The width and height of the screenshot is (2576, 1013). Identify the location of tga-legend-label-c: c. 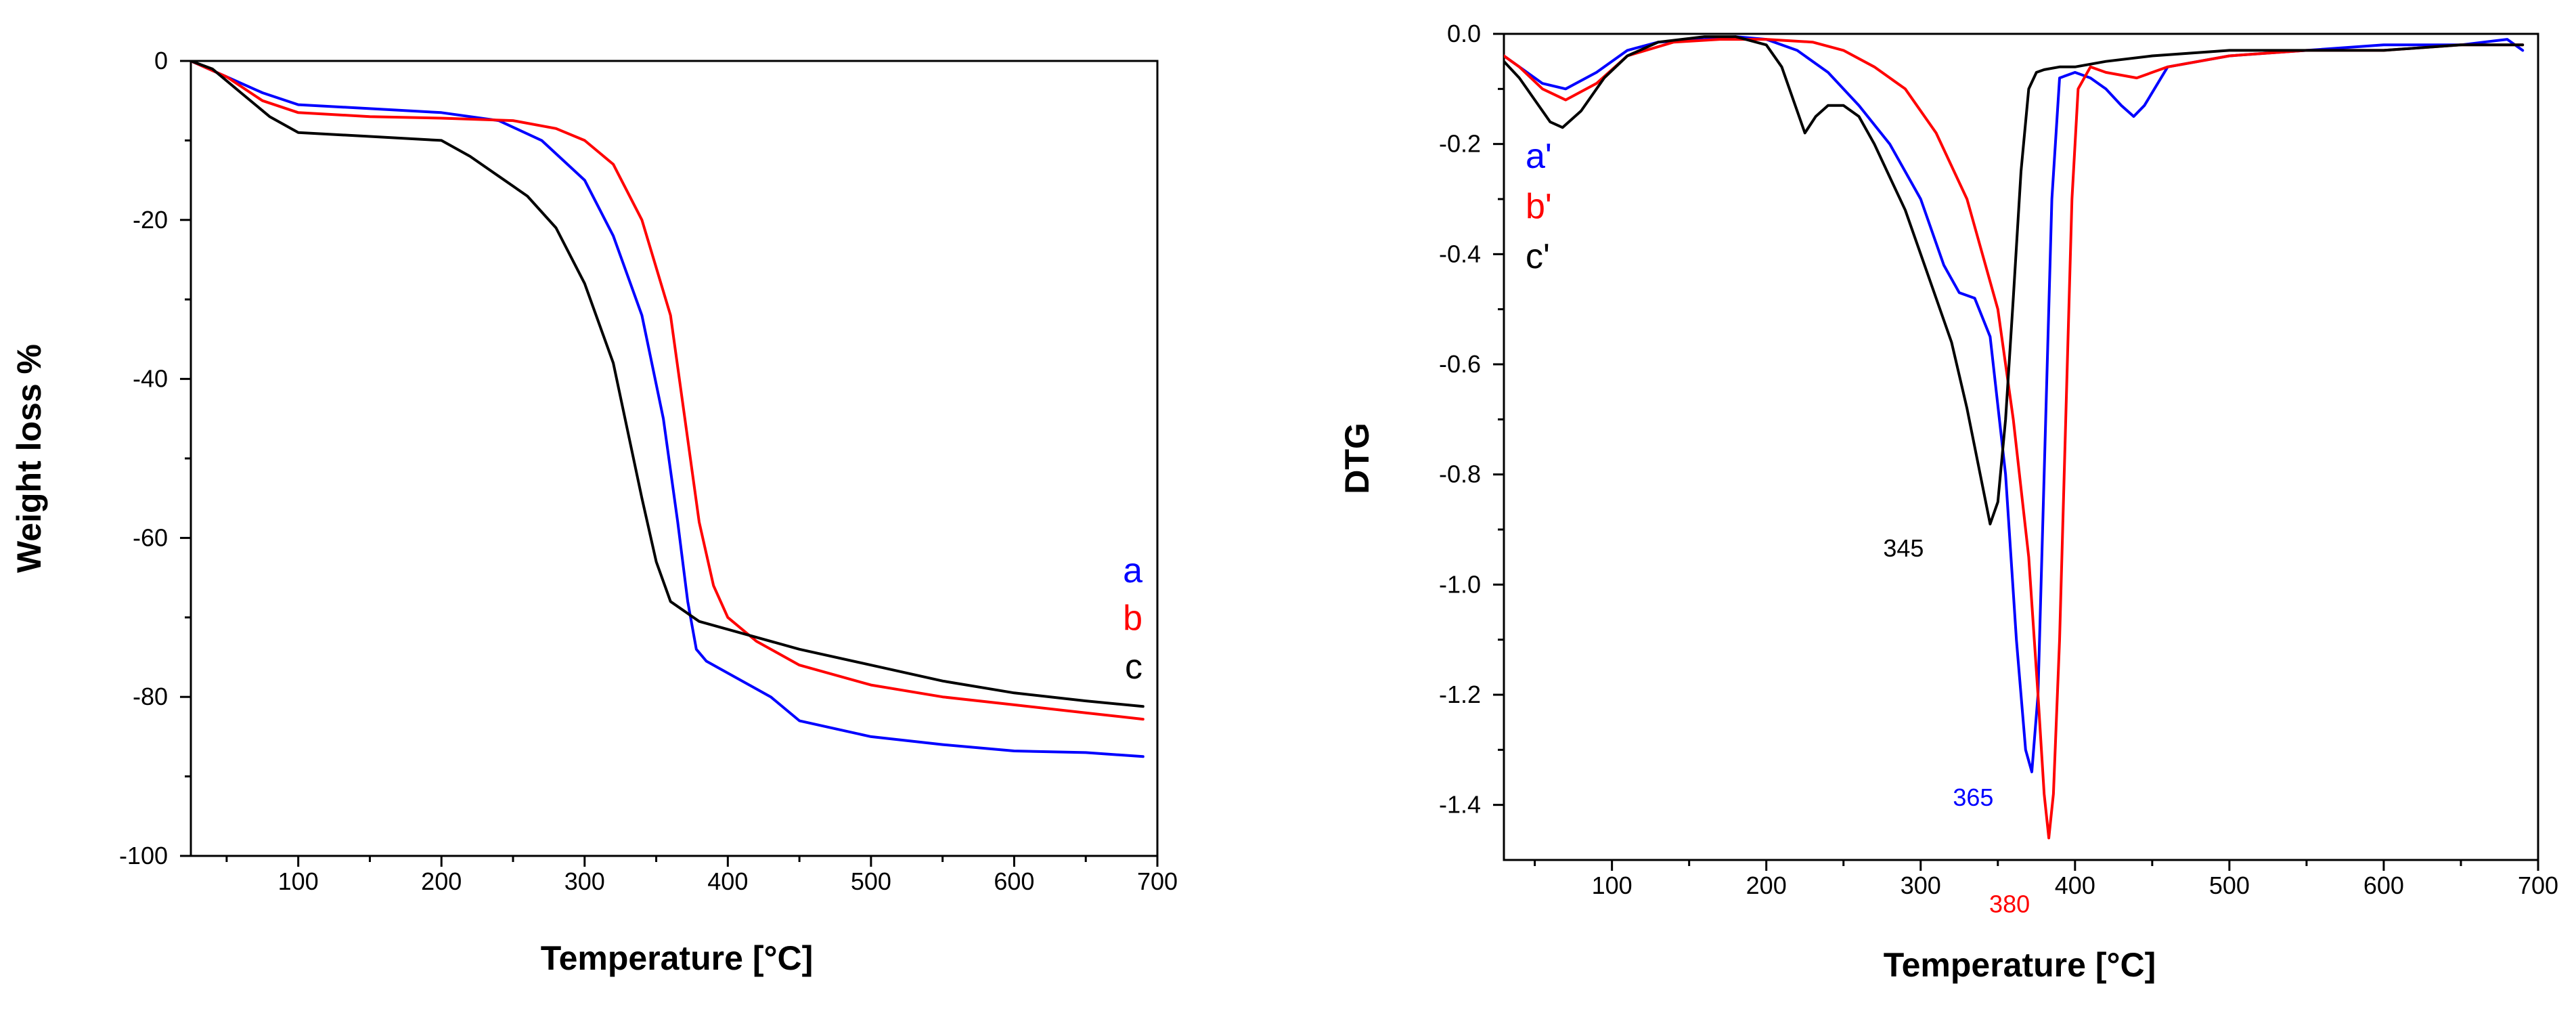
(1133, 667).